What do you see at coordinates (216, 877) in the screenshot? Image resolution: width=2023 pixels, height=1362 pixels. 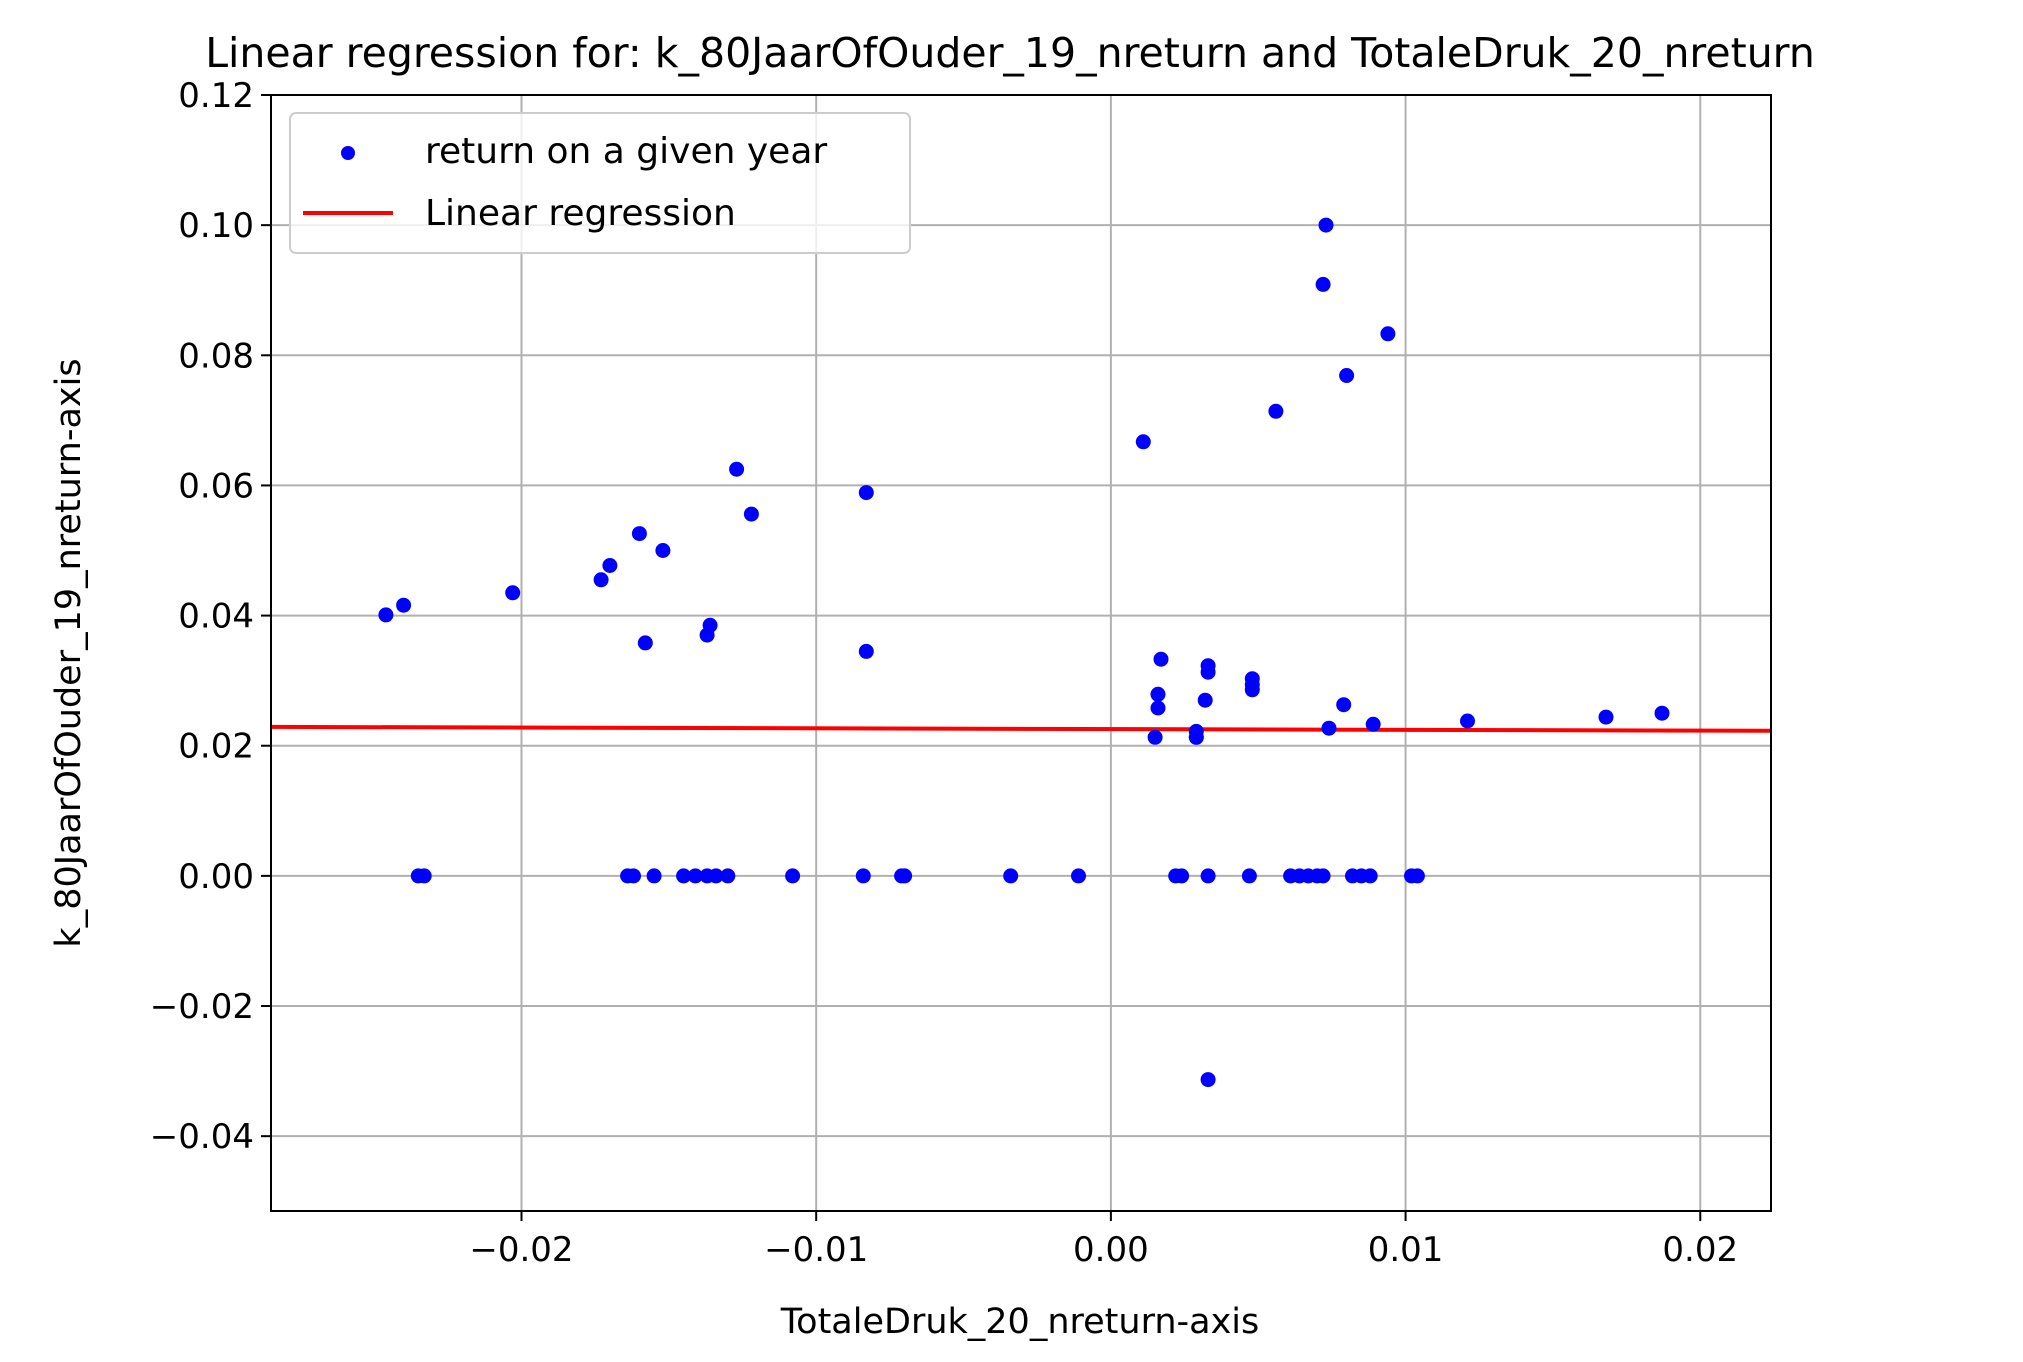 I see `y-tick-label: 0.00` at bounding box center [216, 877].